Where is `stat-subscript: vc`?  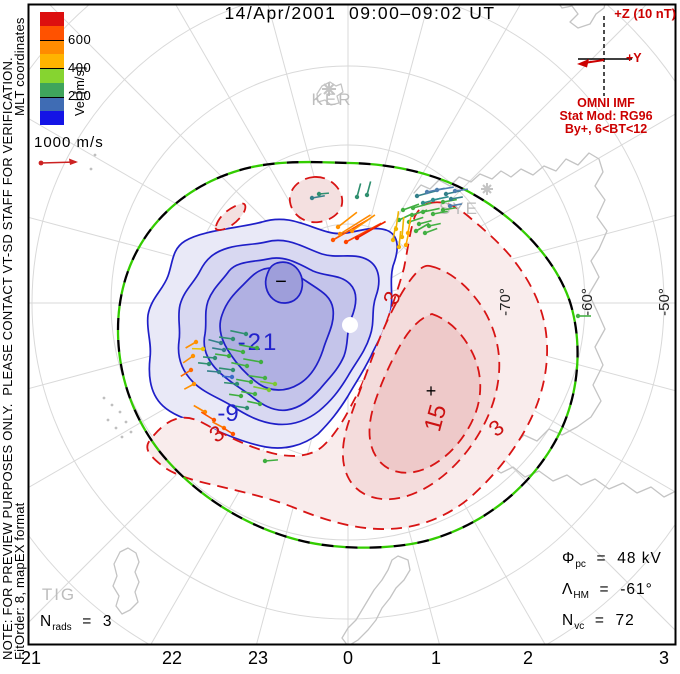 stat-subscript: vc is located at coordinates (579, 627).